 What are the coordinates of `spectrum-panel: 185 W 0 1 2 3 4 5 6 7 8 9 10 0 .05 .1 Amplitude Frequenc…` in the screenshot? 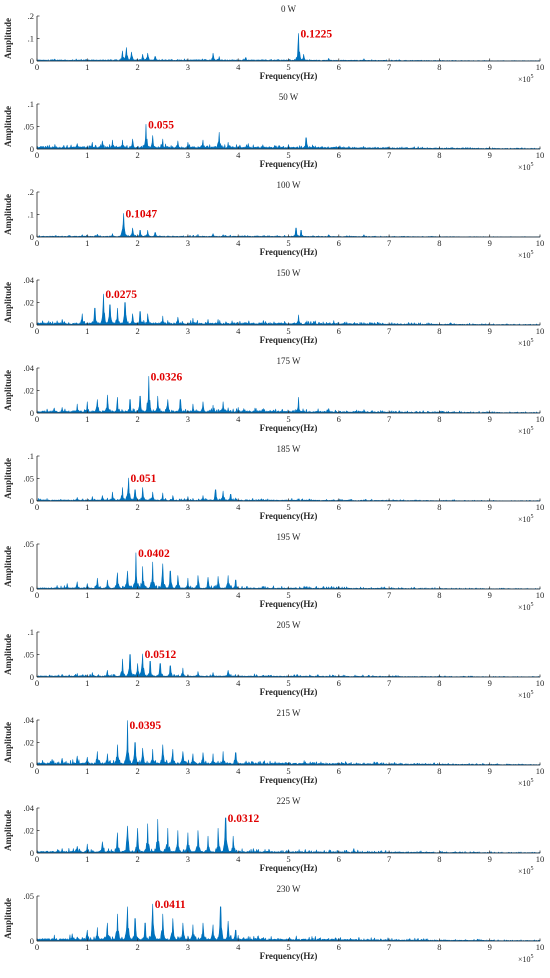 It's located at (273, 484).